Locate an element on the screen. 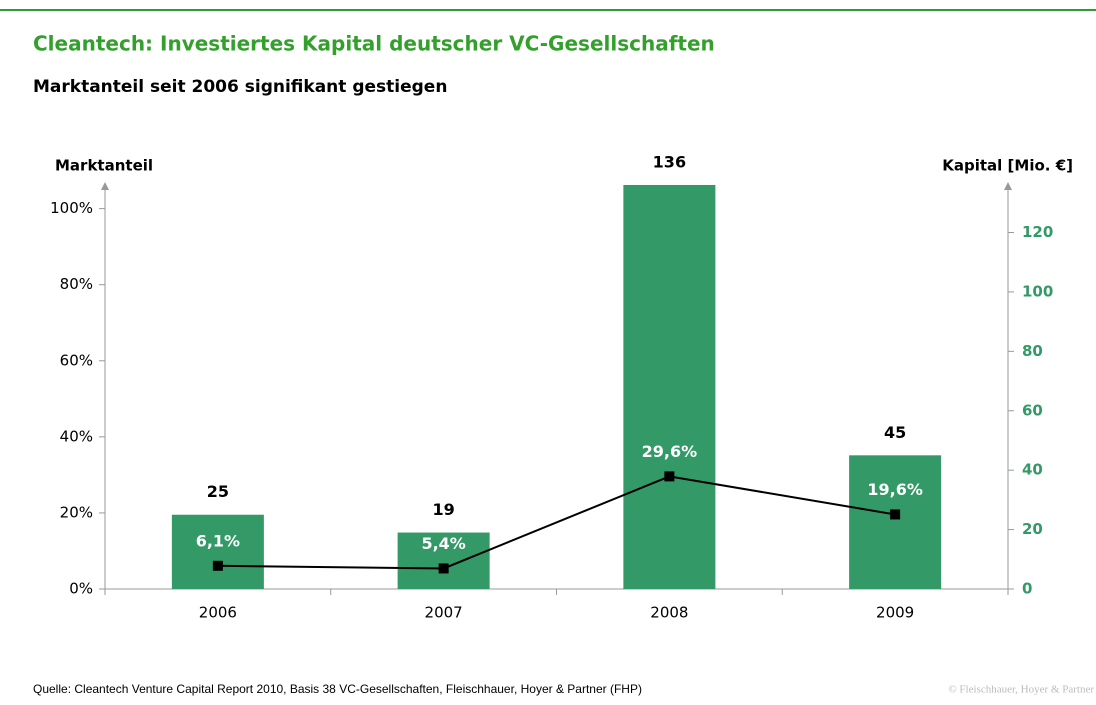 This screenshot has width=1096, height=705. y2-tick-label: 80 is located at coordinates (1032, 351).